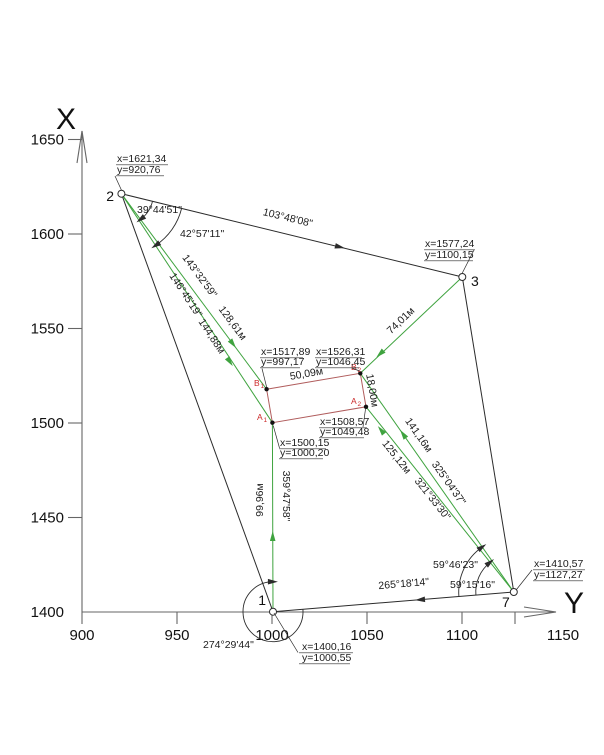  What do you see at coordinates (286, 496) in the screenshot?
I see `bearing-label-1-a1: 359°47'58"` at bounding box center [286, 496].